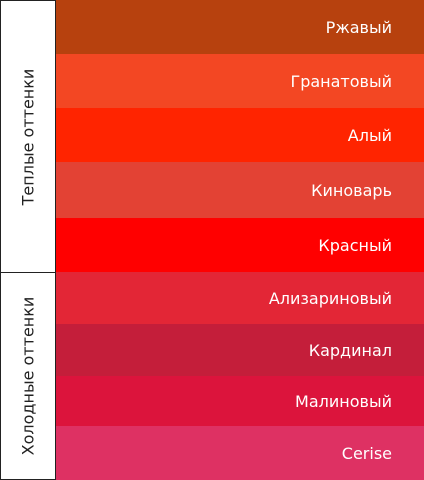 This screenshot has width=424, height=480. Describe the element at coordinates (240, 190) in the screenshot. I see `swatch-vermilion: Киноварь` at that location.